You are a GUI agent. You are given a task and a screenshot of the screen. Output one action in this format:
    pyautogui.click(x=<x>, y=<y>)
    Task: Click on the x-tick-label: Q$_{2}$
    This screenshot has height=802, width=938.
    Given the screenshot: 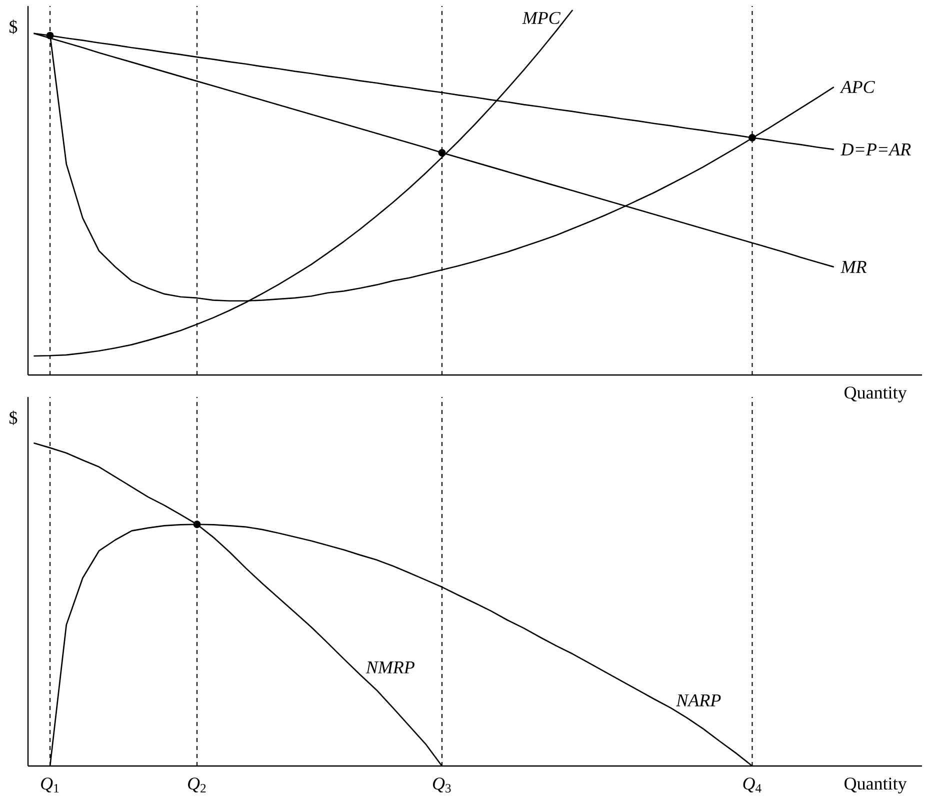 What is the action you would take?
    pyautogui.click(x=197, y=785)
    